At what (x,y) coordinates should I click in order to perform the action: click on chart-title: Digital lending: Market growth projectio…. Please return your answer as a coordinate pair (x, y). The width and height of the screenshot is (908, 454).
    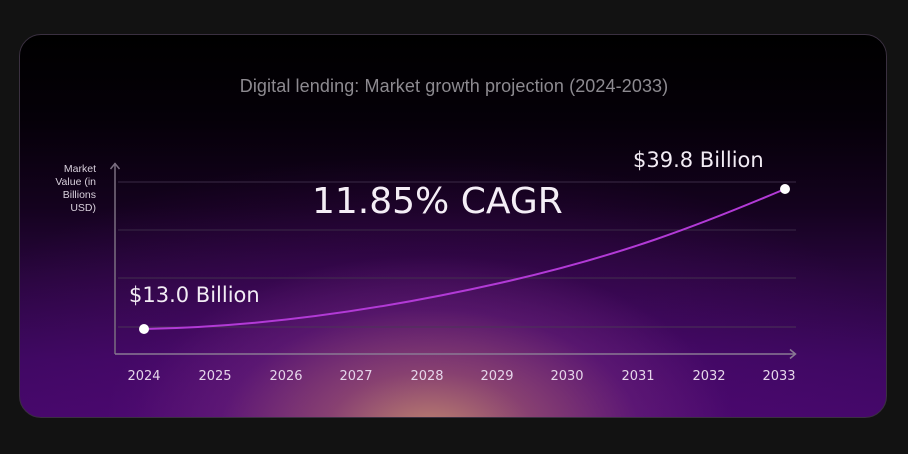
    Looking at the image, I should click on (454, 86).